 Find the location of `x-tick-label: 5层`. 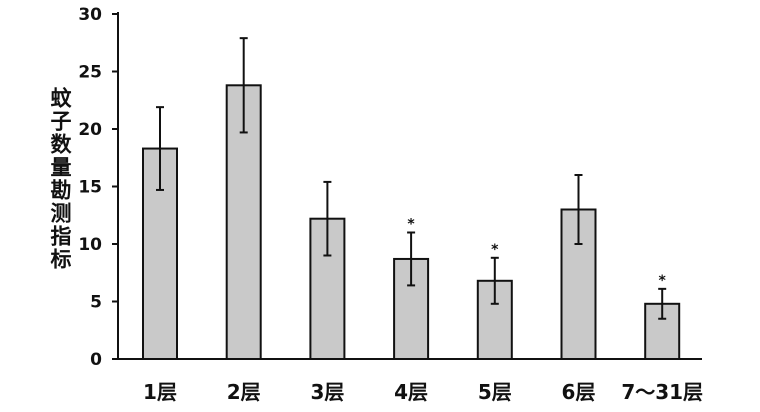

x-tick-label: 5层 is located at coordinates (495, 392).